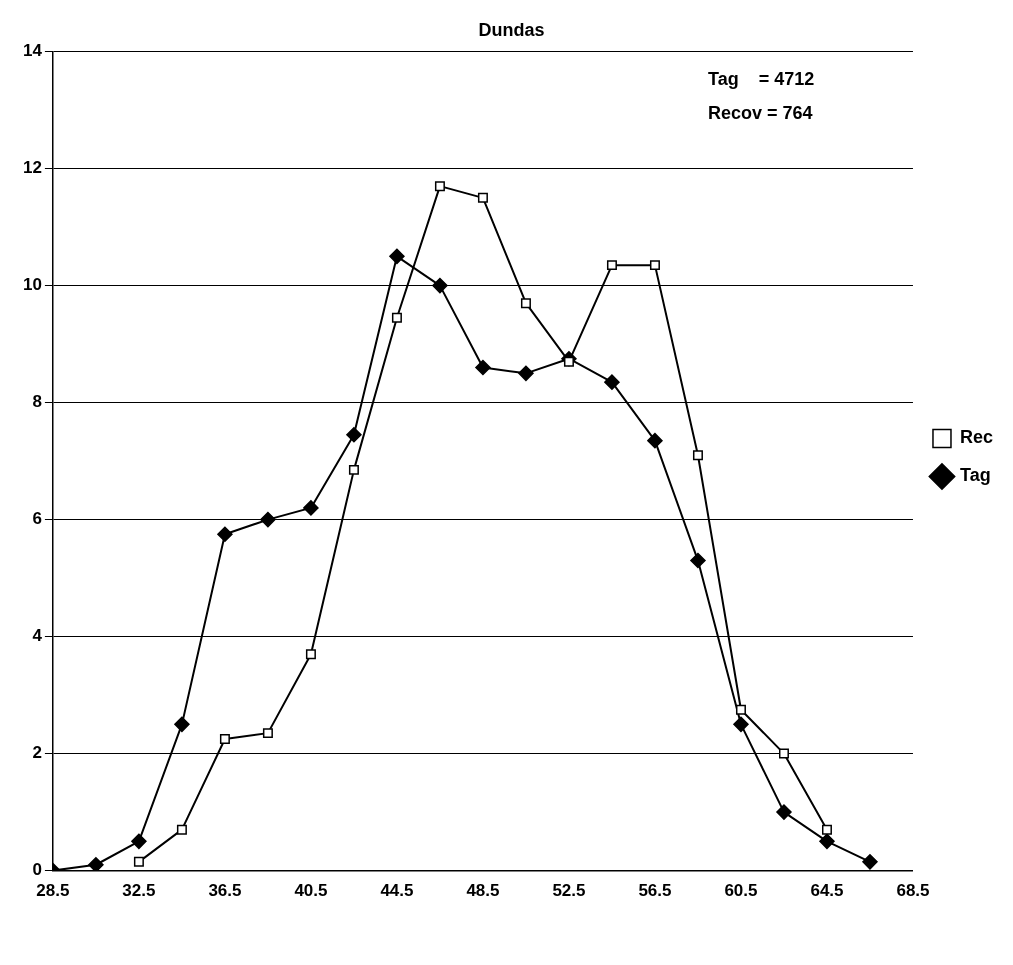  Describe the element at coordinates (32, 285) in the screenshot. I see `y-tick-label: 10` at that location.